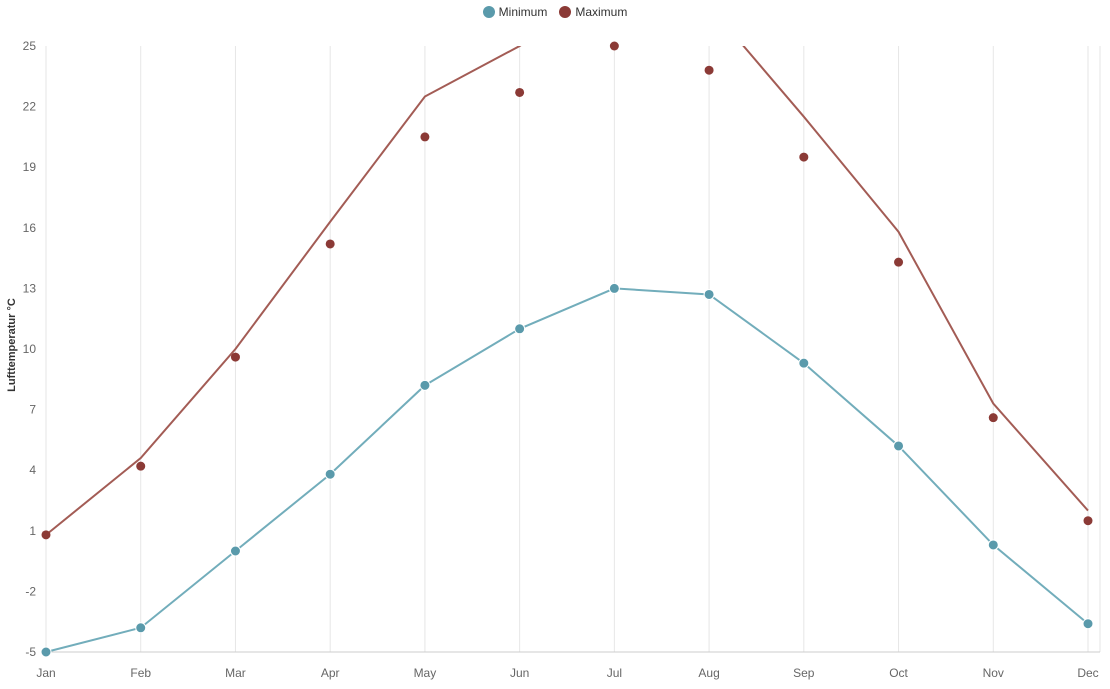 The height and width of the screenshot is (689, 1110). I want to click on y-tick-label: -5, so click(30, 652).